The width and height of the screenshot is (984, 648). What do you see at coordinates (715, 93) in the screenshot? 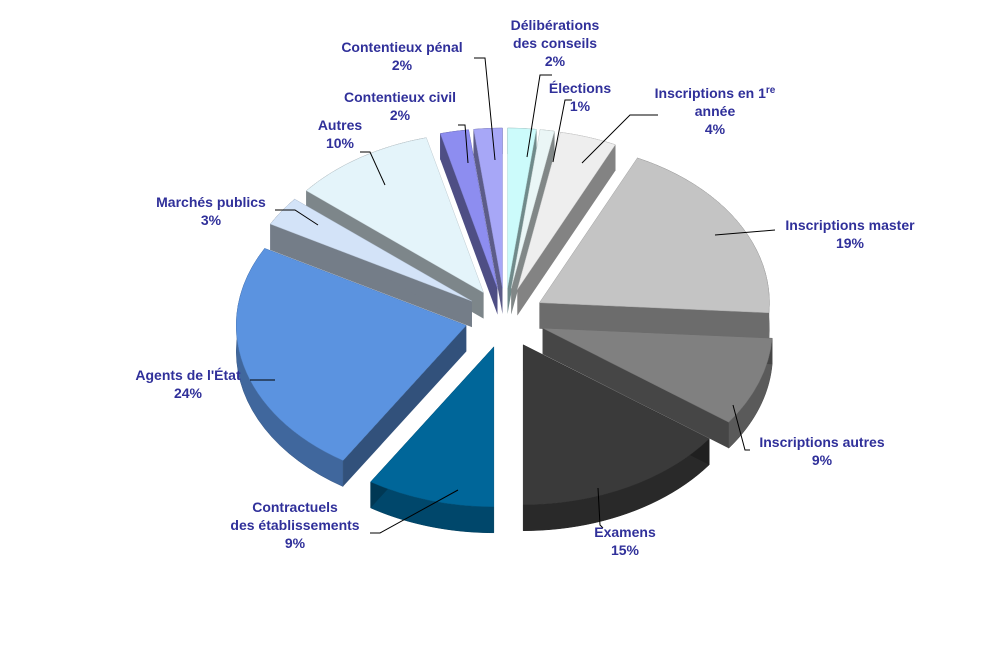
I see `label-line: Inscriptions en 1re` at bounding box center [715, 93].